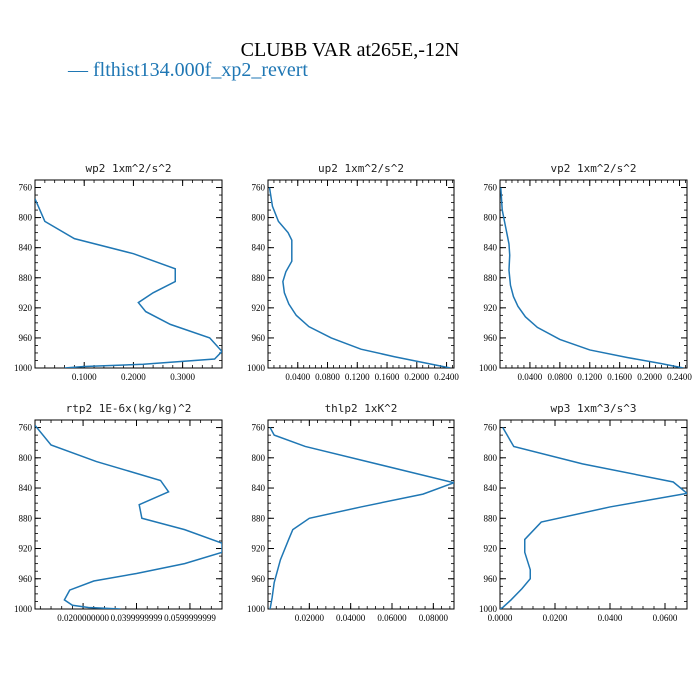 This screenshot has height=700, width=700. Describe the element at coordinates (128, 168) in the screenshot. I see `panel-title: wp2 1xm^2/s^2` at that location.